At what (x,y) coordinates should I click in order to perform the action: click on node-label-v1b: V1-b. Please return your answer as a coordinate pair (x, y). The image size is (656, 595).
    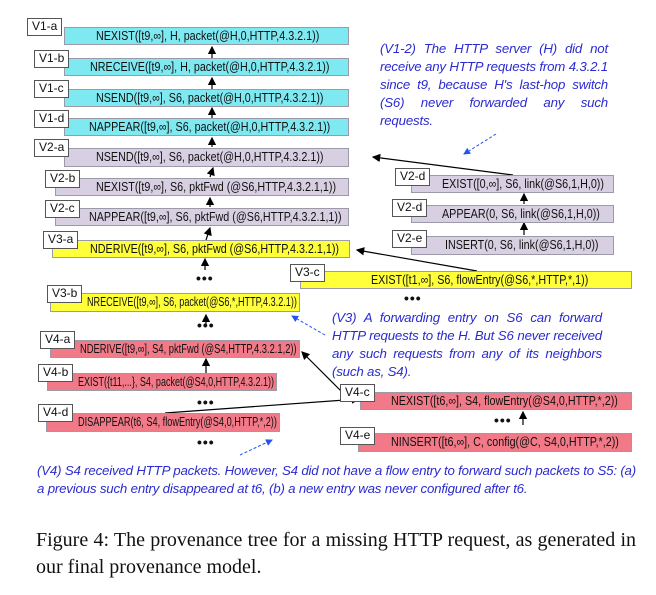
    Looking at the image, I should click on (52, 59).